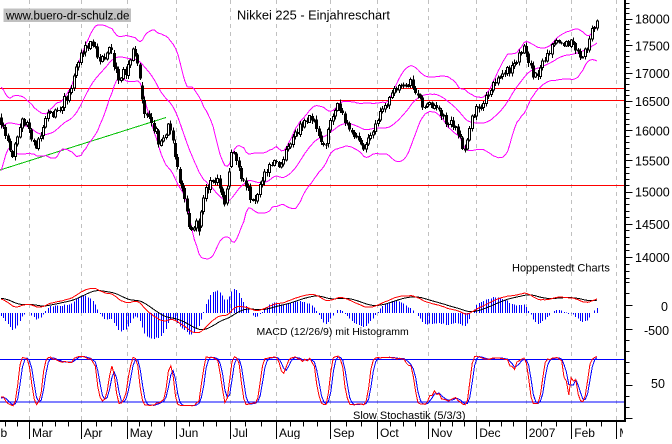  Describe the element at coordinates (652, 46) in the screenshot. I see `svg-text: 17500` at that location.